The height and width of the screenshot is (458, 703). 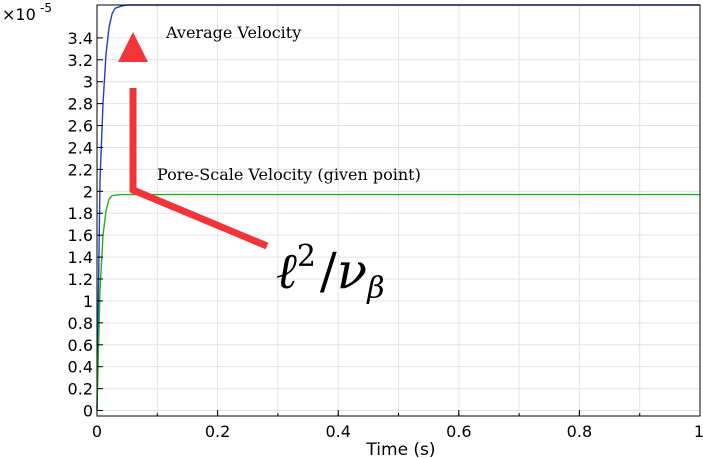 What do you see at coordinates (400, 449) in the screenshot?
I see `x-axis-title: Time (s)` at bounding box center [400, 449].